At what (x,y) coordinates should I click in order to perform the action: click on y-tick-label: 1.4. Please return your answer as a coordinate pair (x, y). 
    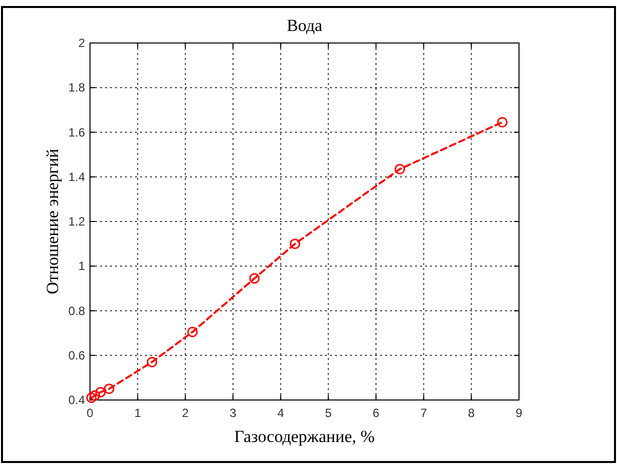
    Looking at the image, I should click on (77, 177).